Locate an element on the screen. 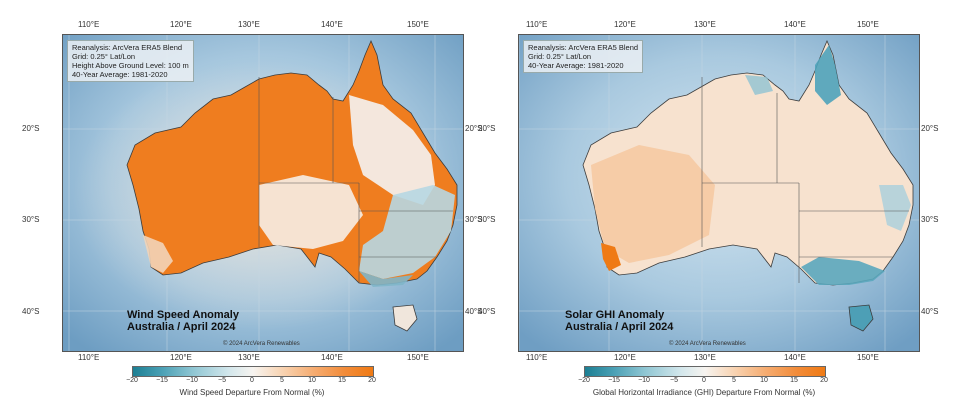 The height and width of the screenshot is (409, 955). negative-region-north is located at coordinates (828, 75).